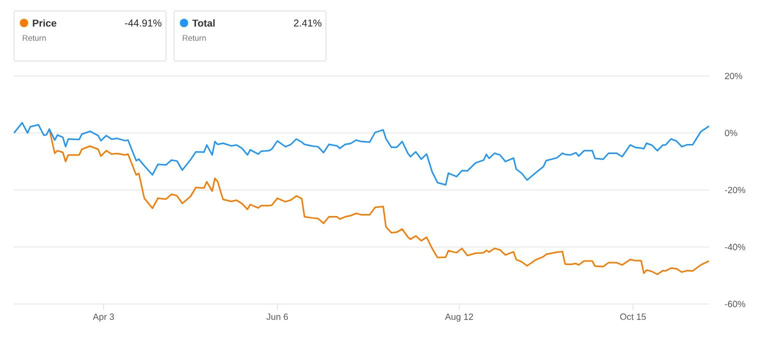 The height and width of the screenshot is (346, 782). I want to click on y-tick-label: 0%, so click(731, 133).